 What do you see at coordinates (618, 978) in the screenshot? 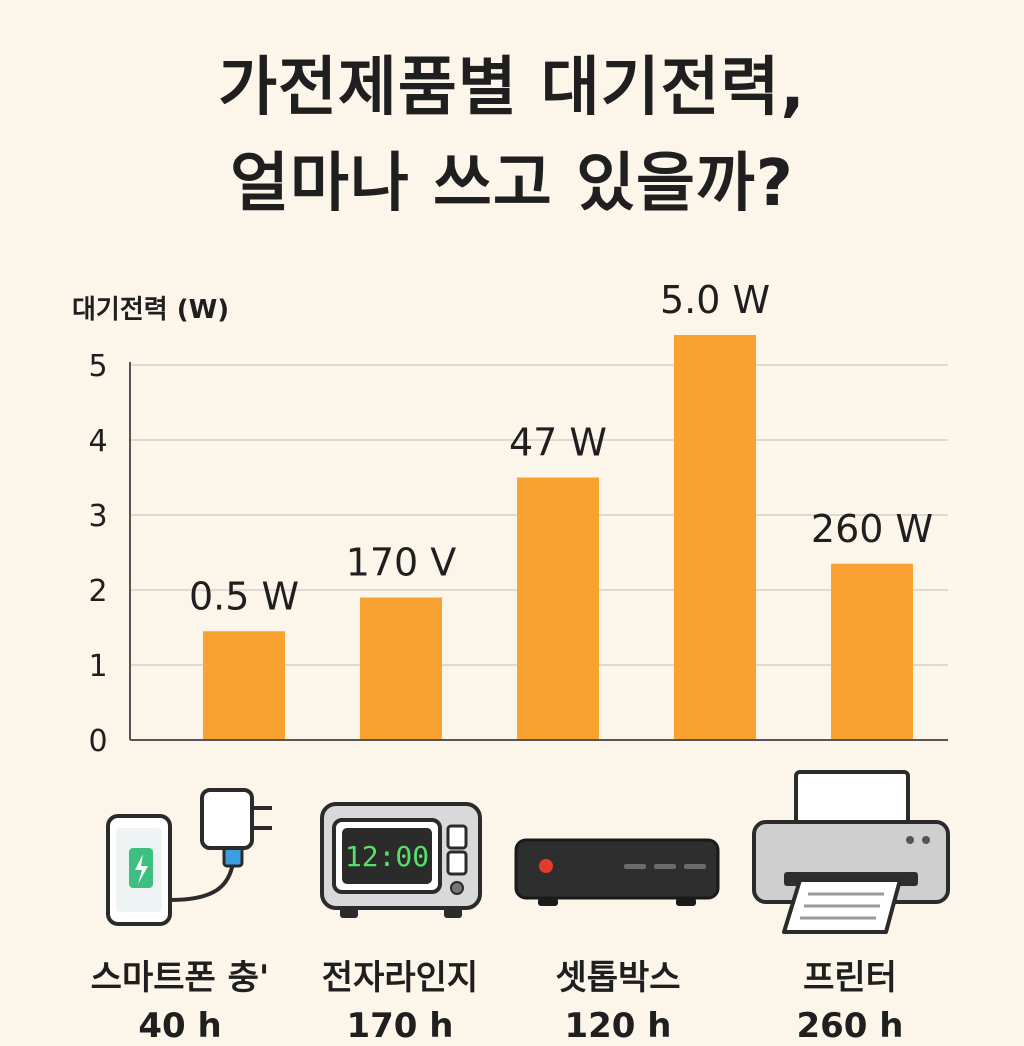
I see `category-label-settop: 셋톱박스` at bounding box center [618, 978].